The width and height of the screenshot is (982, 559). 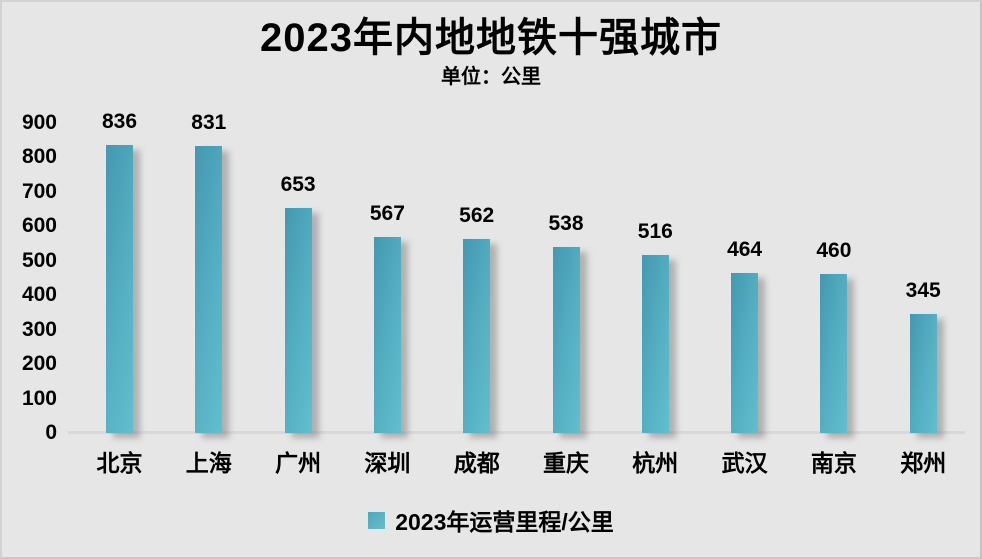 What do you see at coordinates (209, 123) in the screenshot?
I see `value-label-上海: 831` at bounding box center [209, 123].